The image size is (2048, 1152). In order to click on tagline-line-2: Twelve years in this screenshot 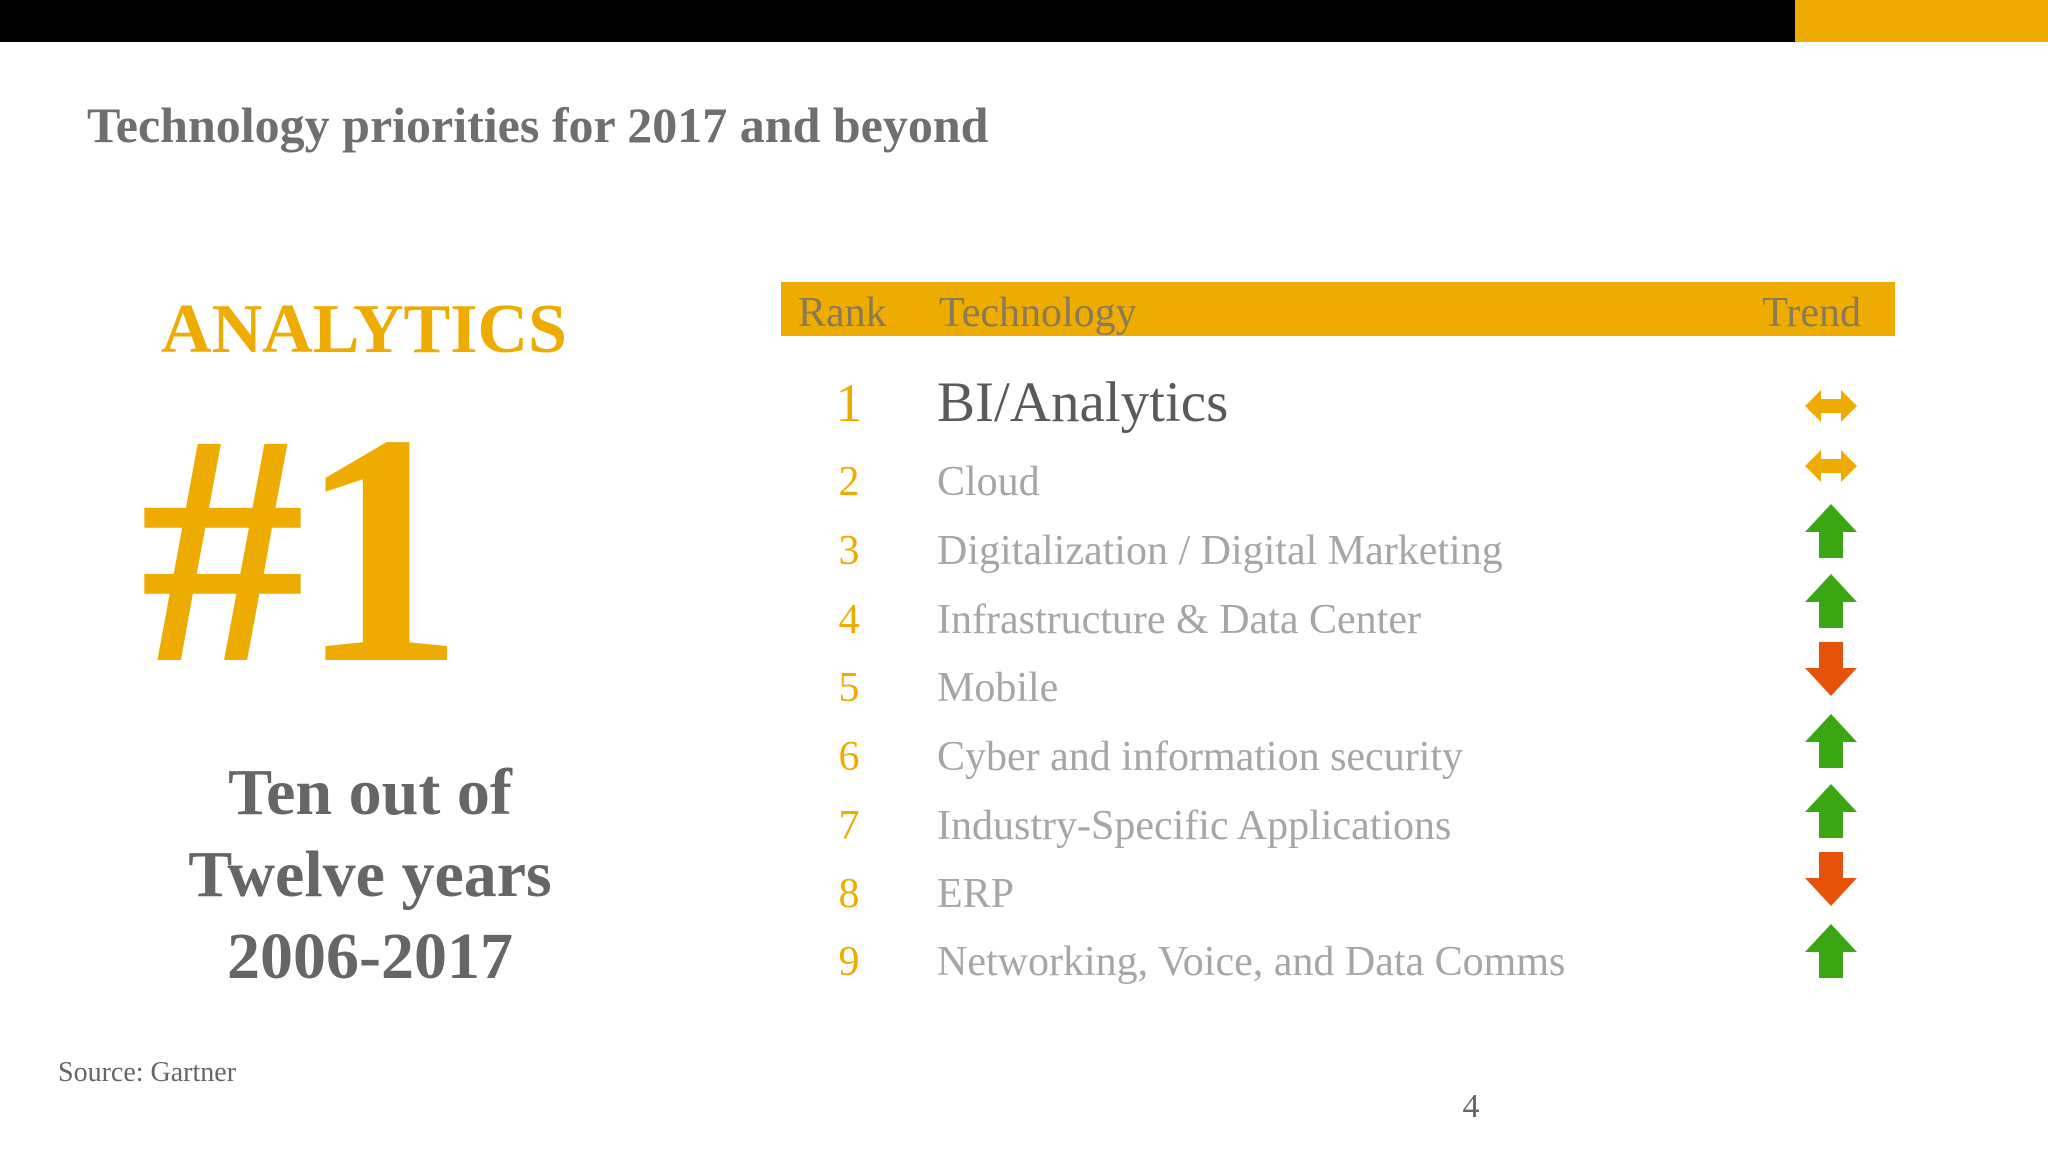, I will do `click(370, 874)`.